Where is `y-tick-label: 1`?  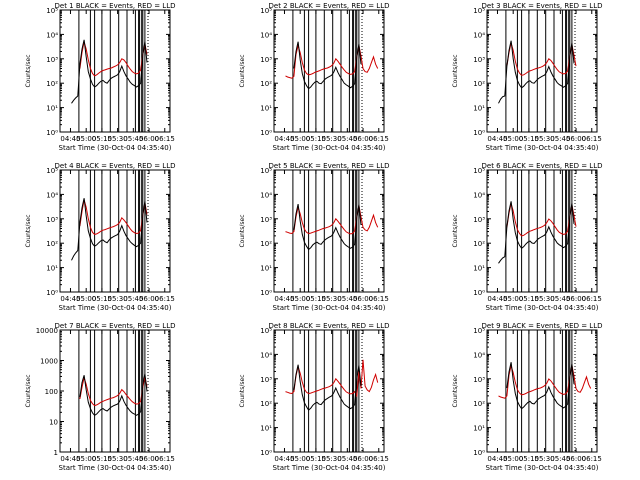
y-tick-label: 1 is located at coordinates (56, 453).